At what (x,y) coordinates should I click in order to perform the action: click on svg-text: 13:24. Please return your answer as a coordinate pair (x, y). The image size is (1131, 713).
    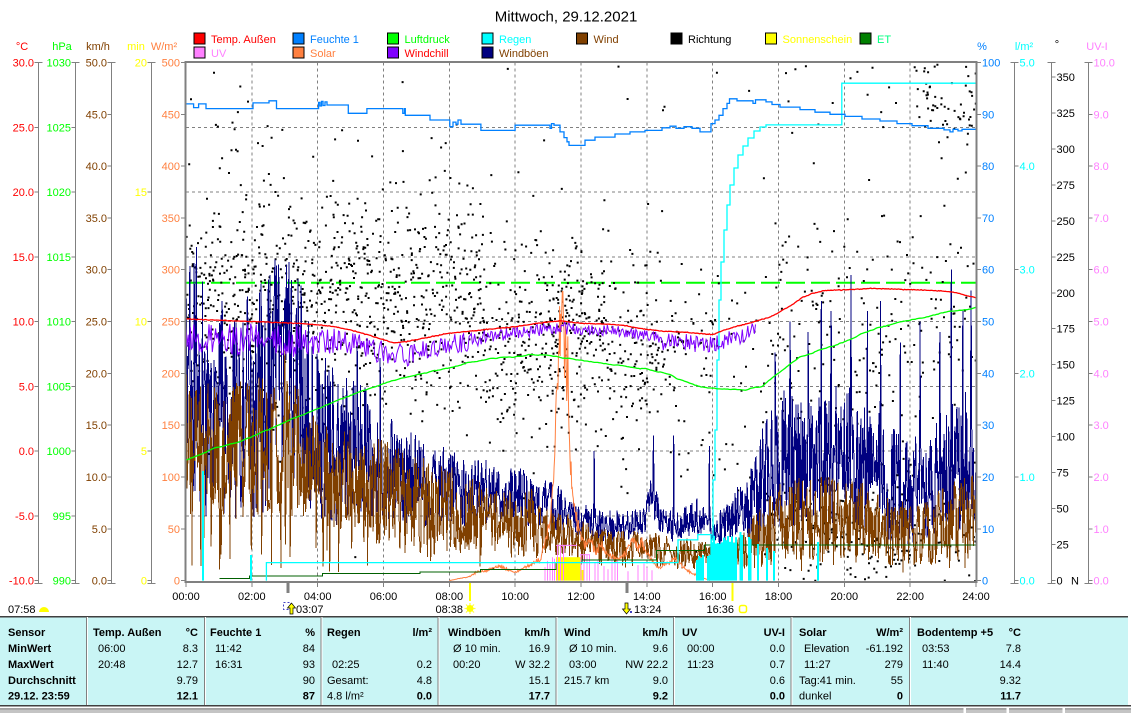
    Looking at the image, I should click on (648, 610).